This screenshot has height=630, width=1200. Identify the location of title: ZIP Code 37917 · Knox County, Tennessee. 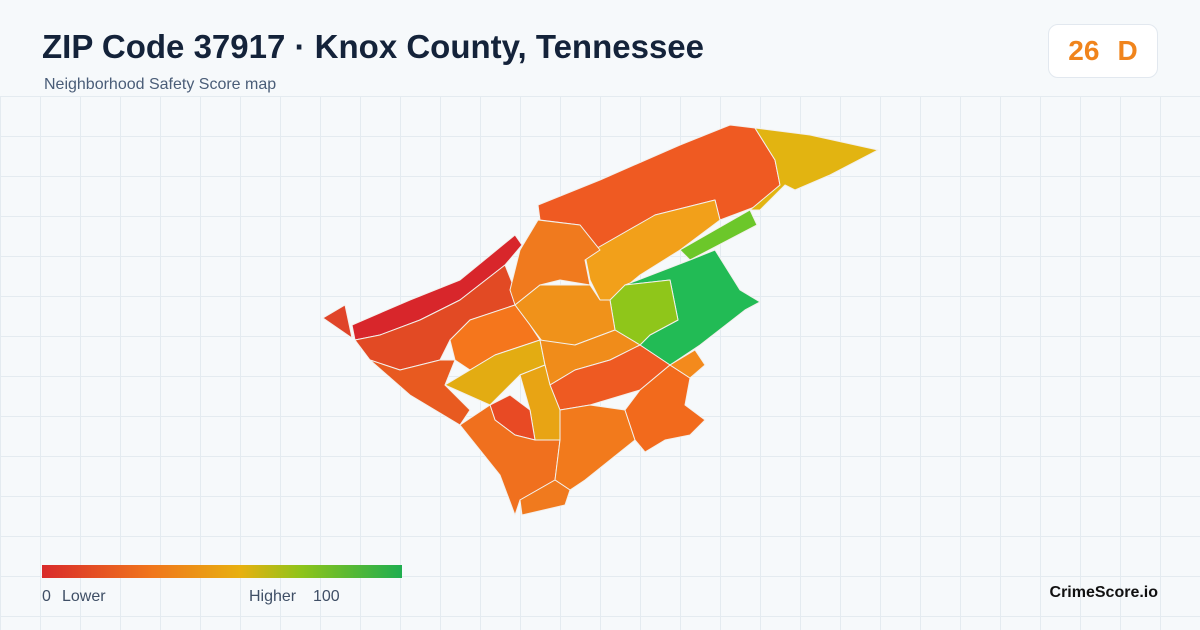
(373, 46).